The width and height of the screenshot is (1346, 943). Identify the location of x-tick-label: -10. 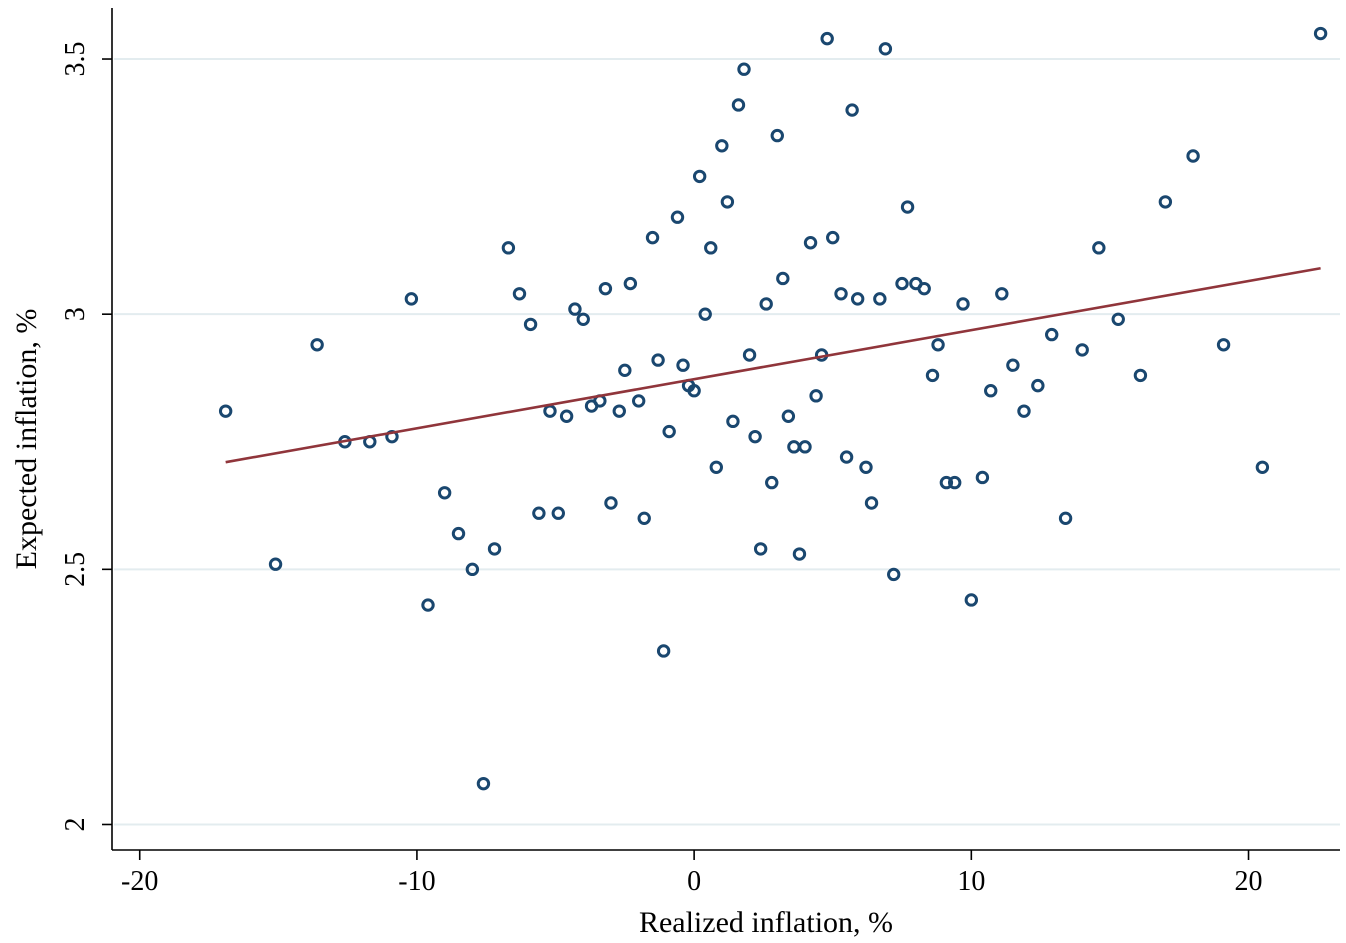
(416, 881).